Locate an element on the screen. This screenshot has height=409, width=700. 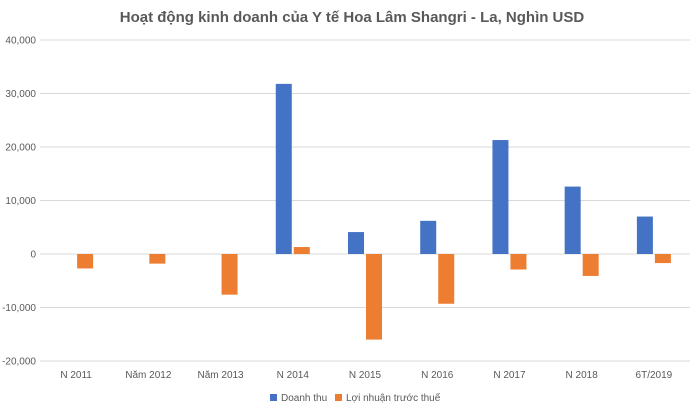
x-tick-label: N 2016 is located at coordinates (437, 375).